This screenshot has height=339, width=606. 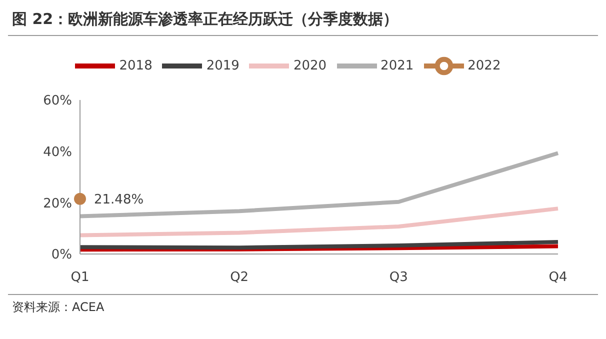 I want to click on x-tick-label: Q1, so click(x=80, y=278).